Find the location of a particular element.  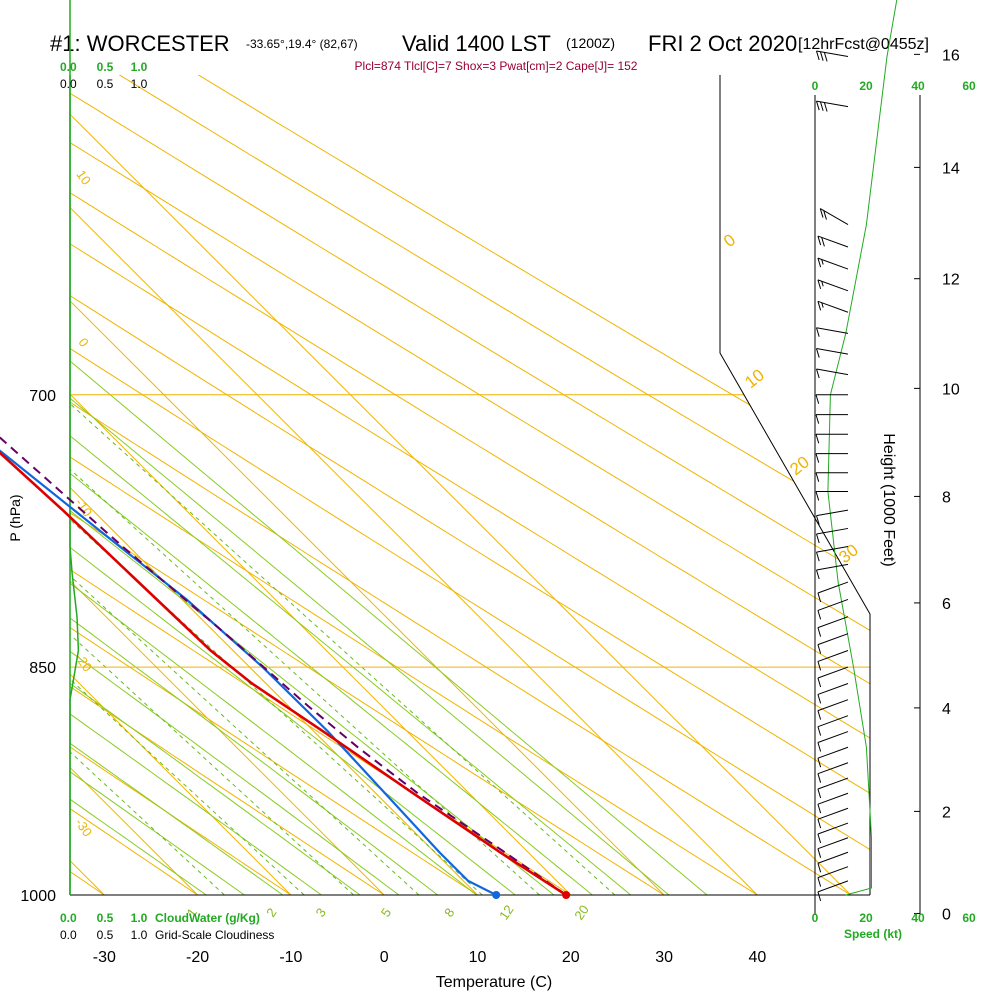

cloud-water-tick-top: 1.0 is located at coordinates (139, 67).